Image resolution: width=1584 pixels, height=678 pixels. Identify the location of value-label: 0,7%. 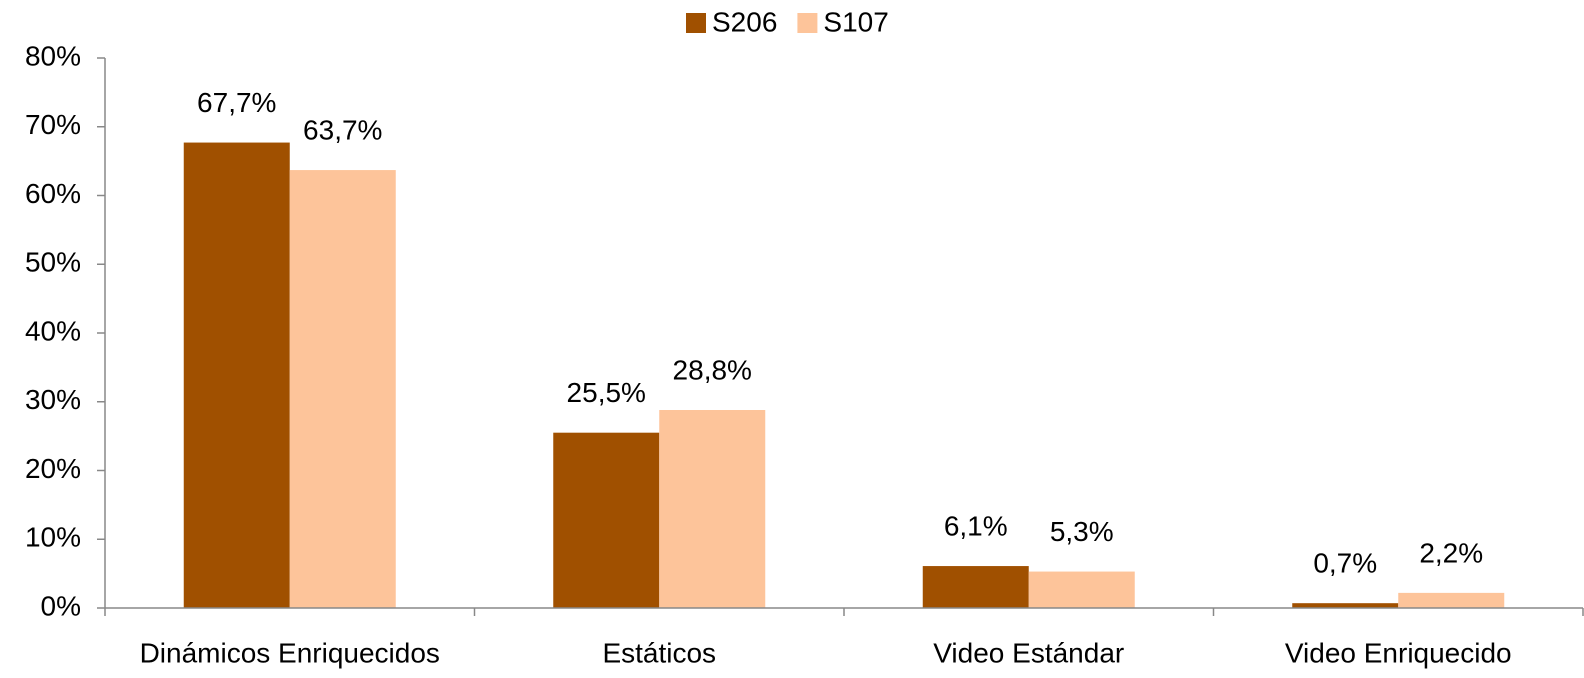
(1345, 563).